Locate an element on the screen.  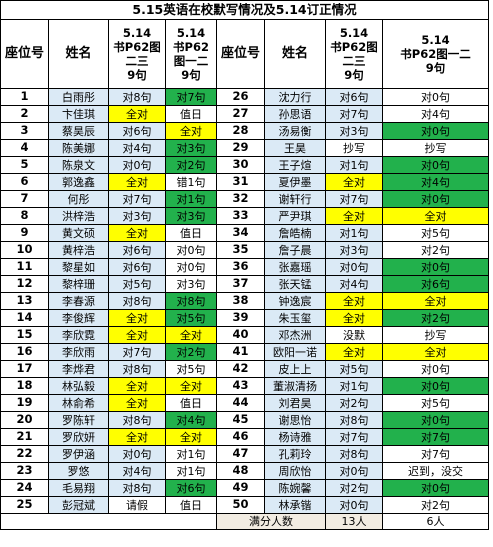
score-cell-col2: 对5句 is located at coordinates (191, 369).